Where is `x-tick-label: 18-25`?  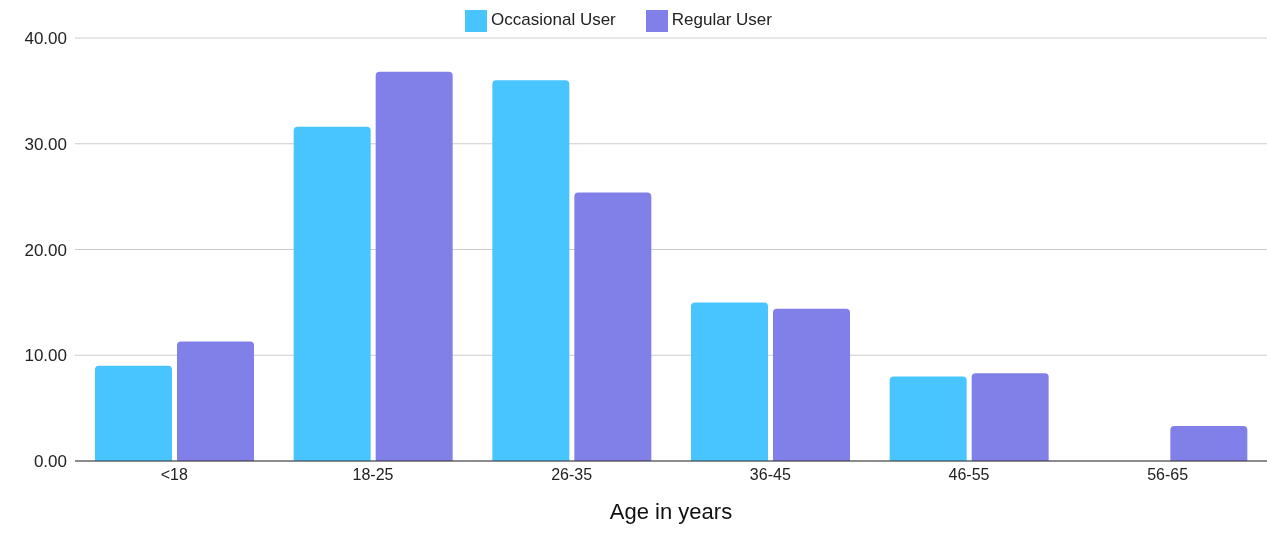
x-tick-label: 18-25 is located at coordinates (373, 475).